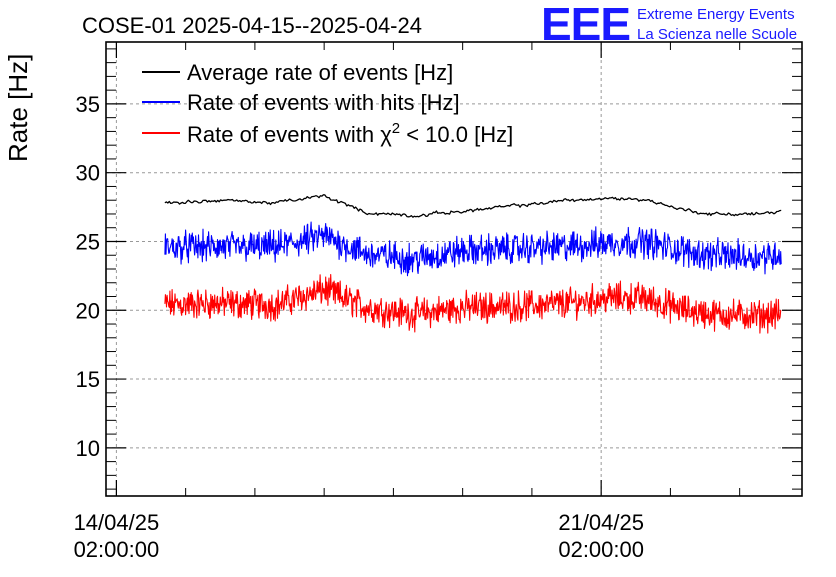 This screenshot has height=577, width=836. What do you see at coordinates (88, 173) in the screenshot?
I see `y-tick-label: 30` at bounding box center [88, 173].